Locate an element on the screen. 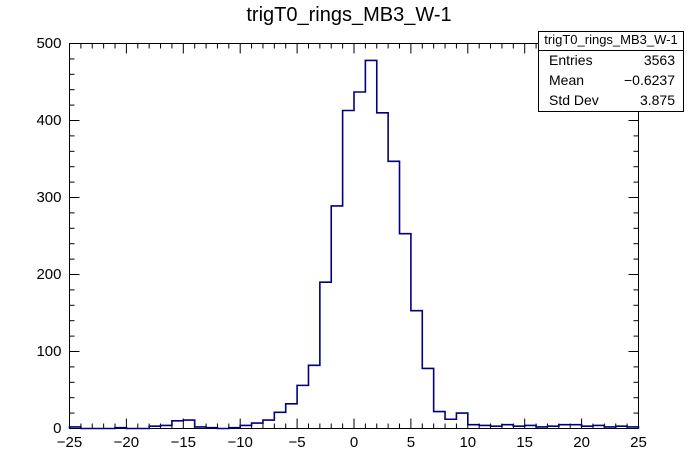 The height and width of the screenshot is (476, 698). x-tick-label: −15 is located at coordinates (183, 442).